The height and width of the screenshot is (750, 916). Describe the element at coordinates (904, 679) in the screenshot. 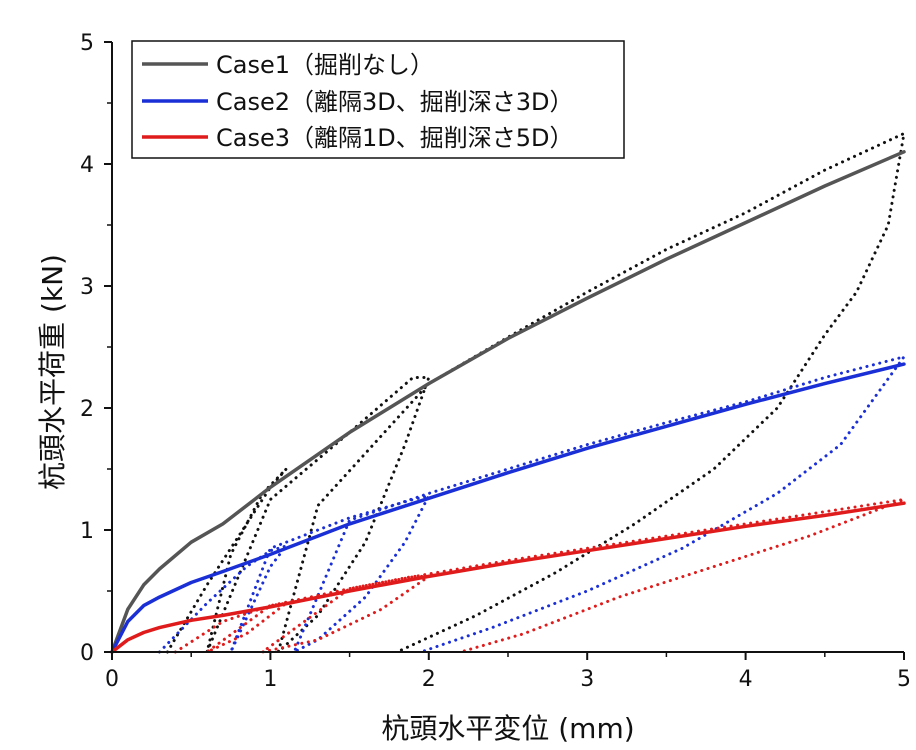

I see `x-tick-label: 5` at that location.